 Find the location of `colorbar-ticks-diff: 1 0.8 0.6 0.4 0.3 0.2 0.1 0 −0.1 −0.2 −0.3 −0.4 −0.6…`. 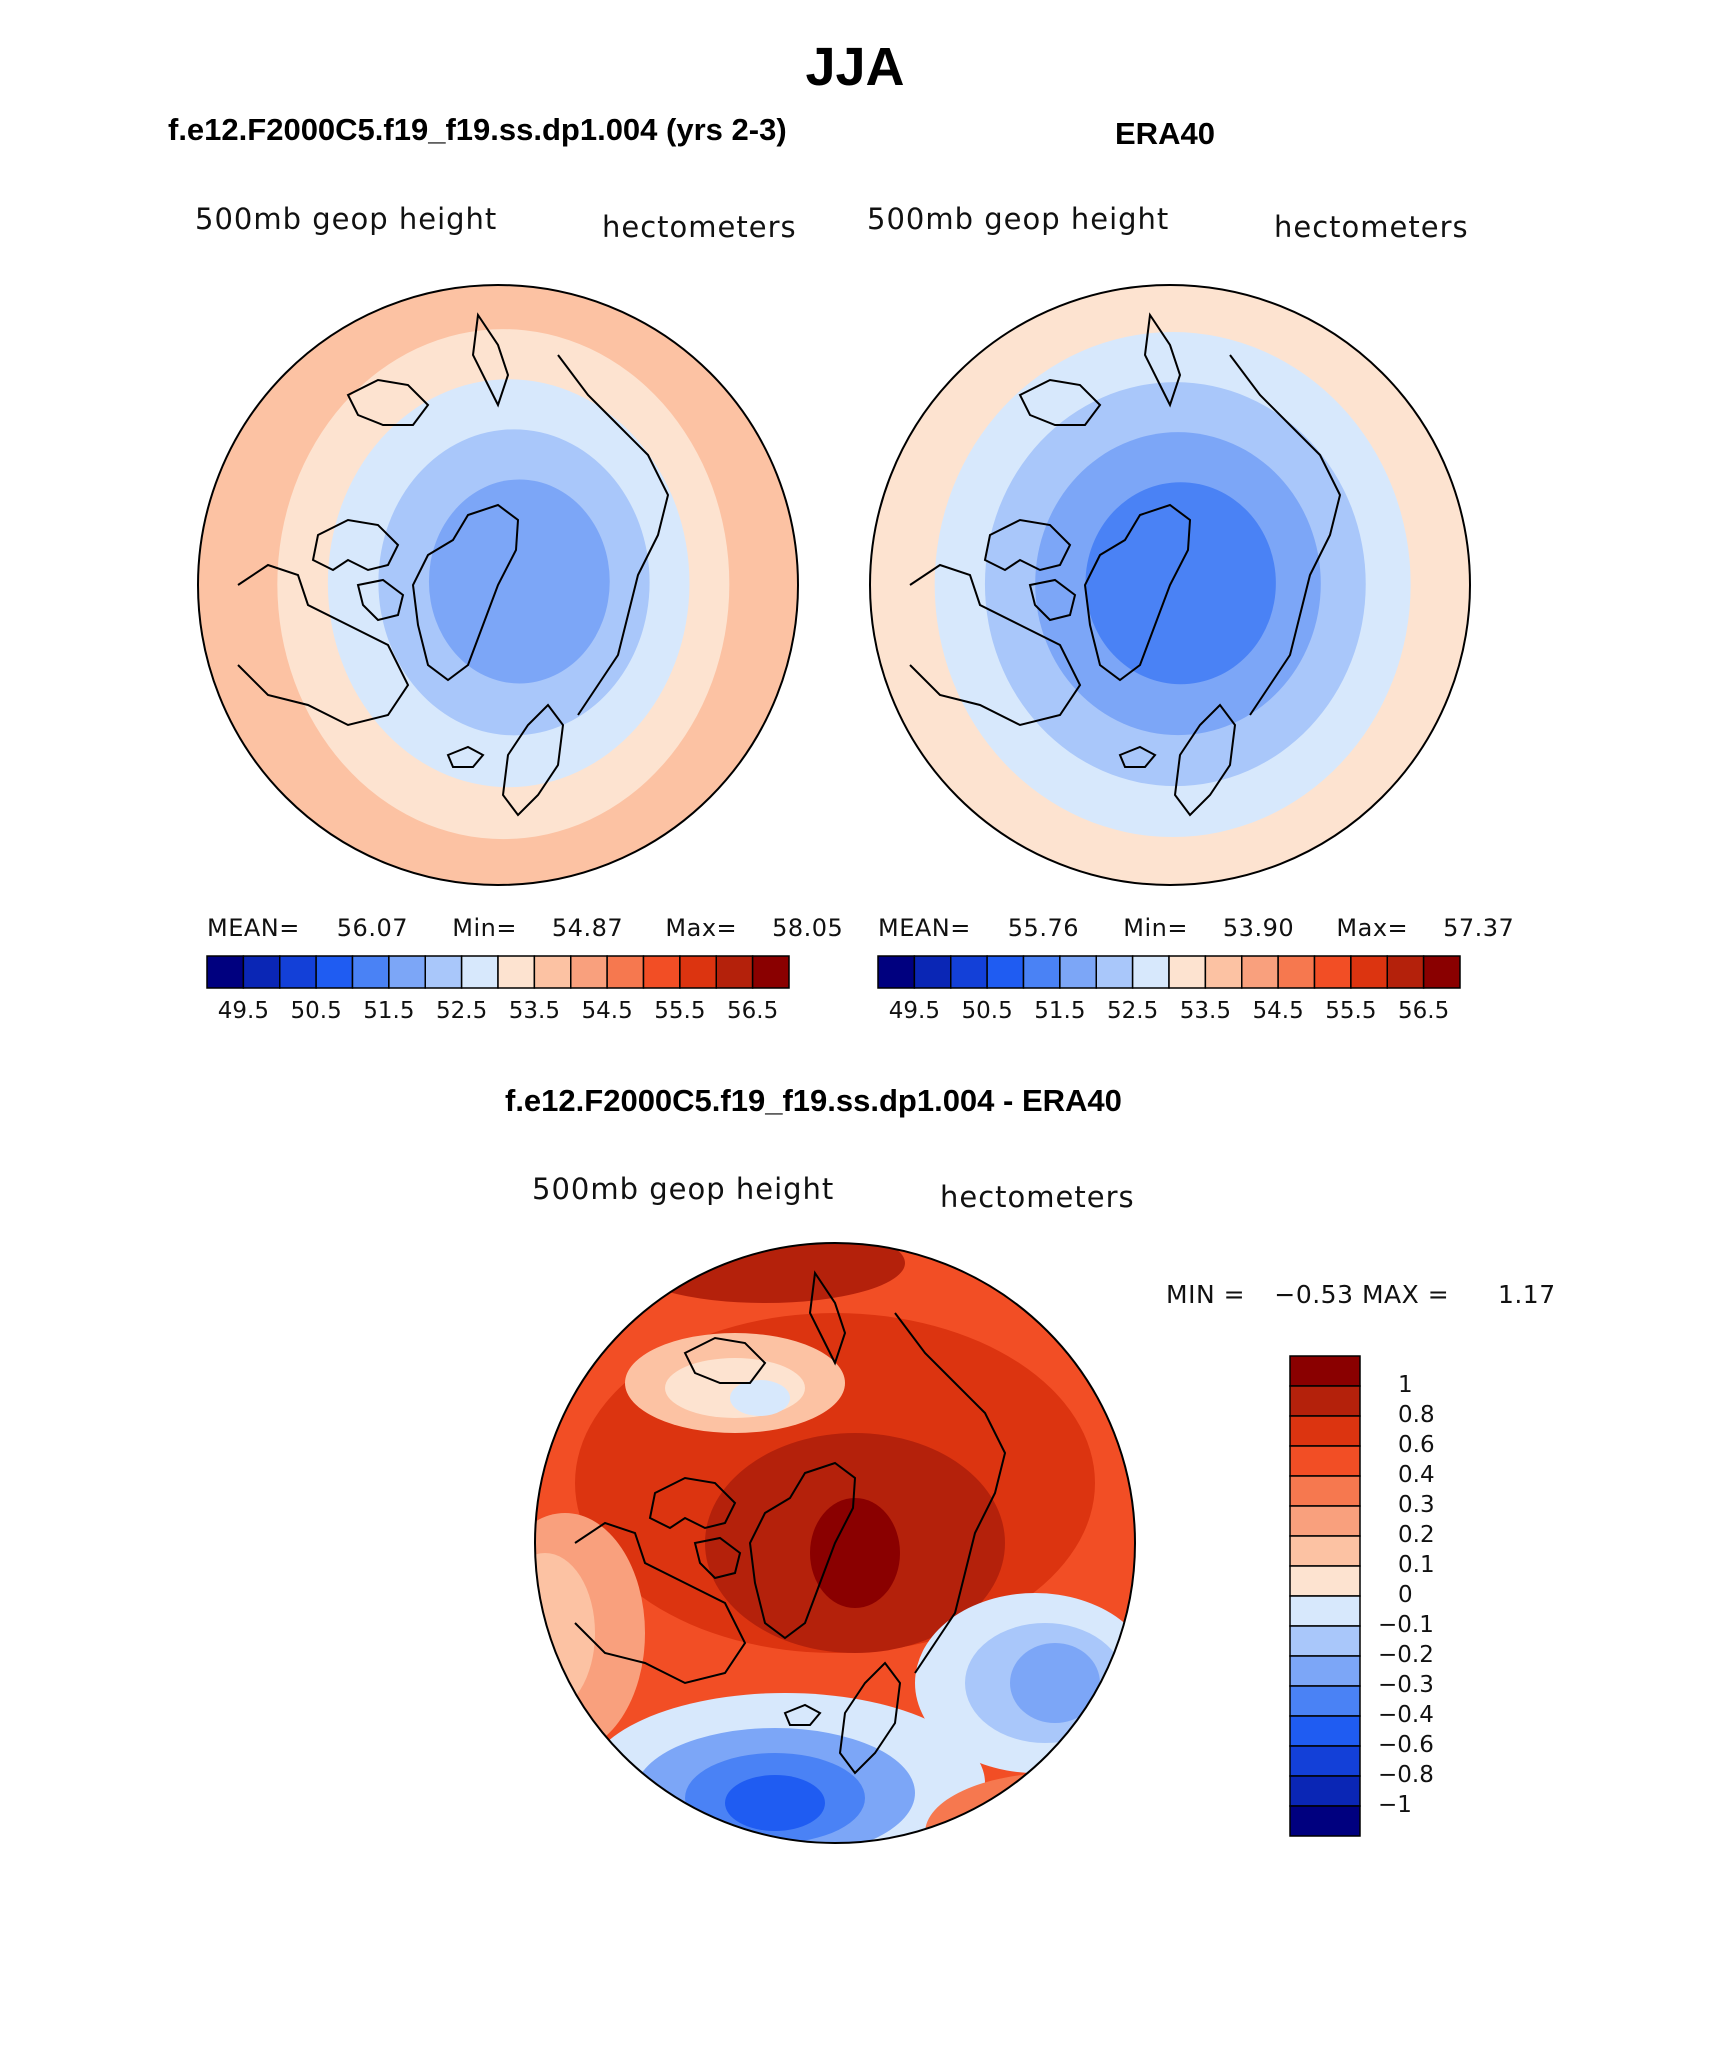

colorbar-ticks-diff: 1 0.8 0.6 0.4 0.3 0.2 0.1 0 −0.1 −0.2 −0.3 −0.4 −0.6… is located at coordinates (1433, 1596).